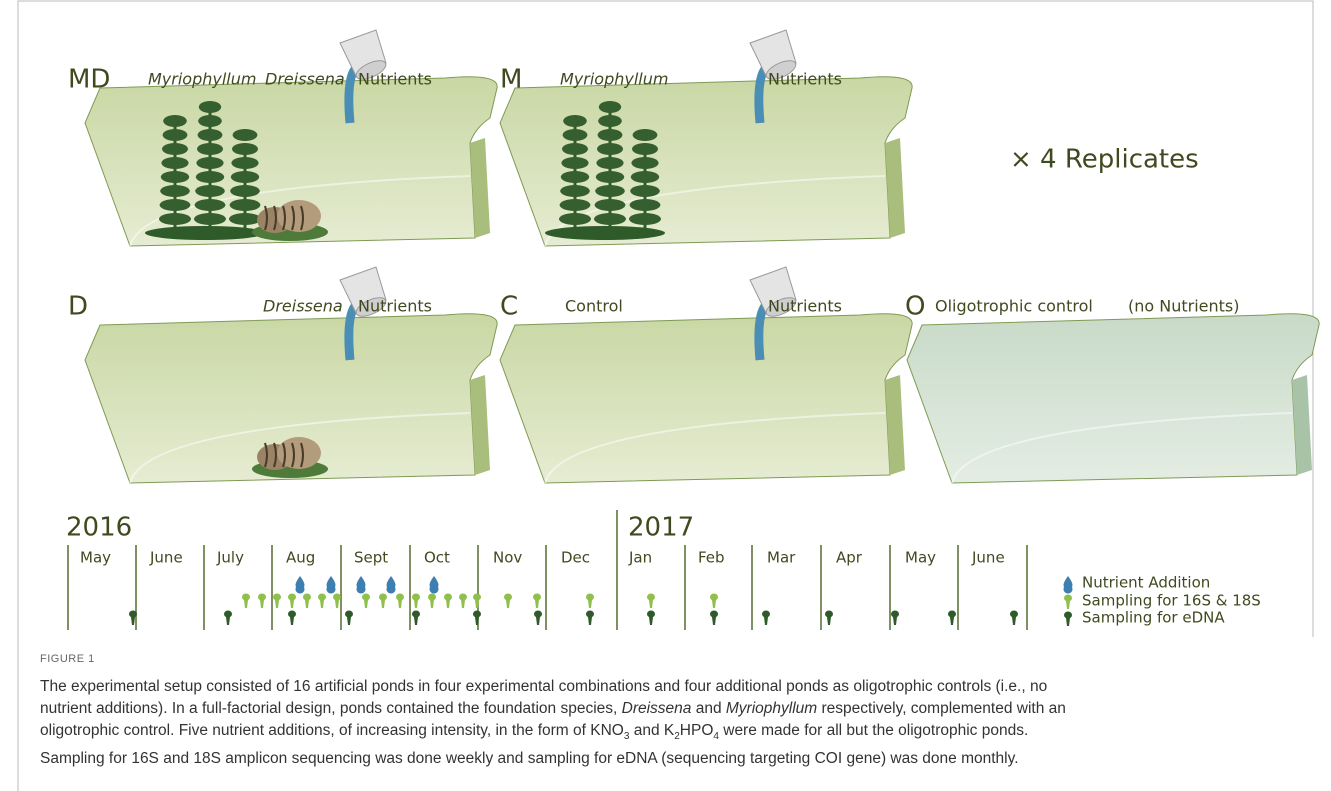 This screenshot has width=1331, height=791. What do you see at coordinates (626, 737) in the screenshot?
I see `caption-text: 3` at bounding box center [626, 737].